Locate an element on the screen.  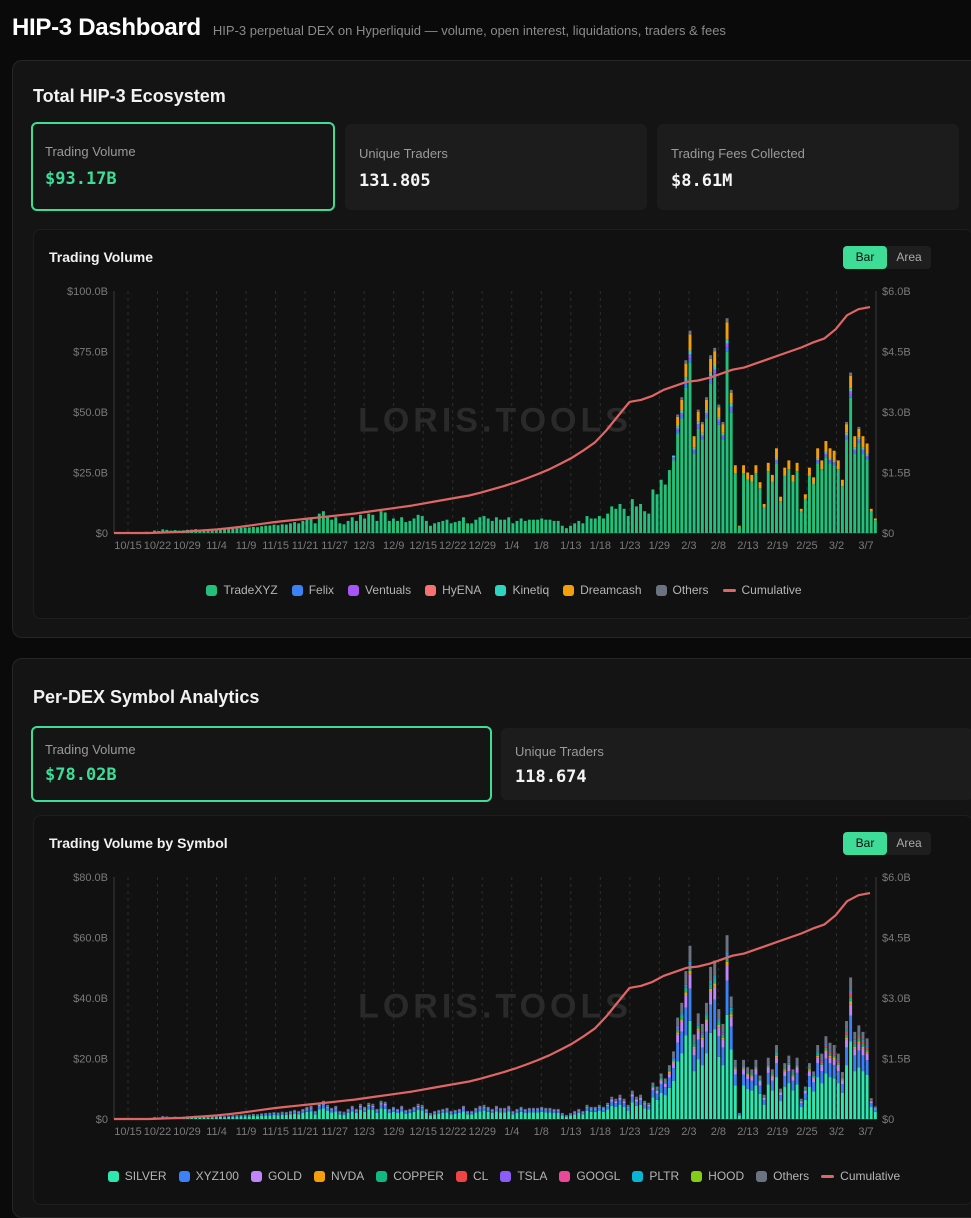
legend-item-tsla: TSLA is located at coordinates (523, 1176).